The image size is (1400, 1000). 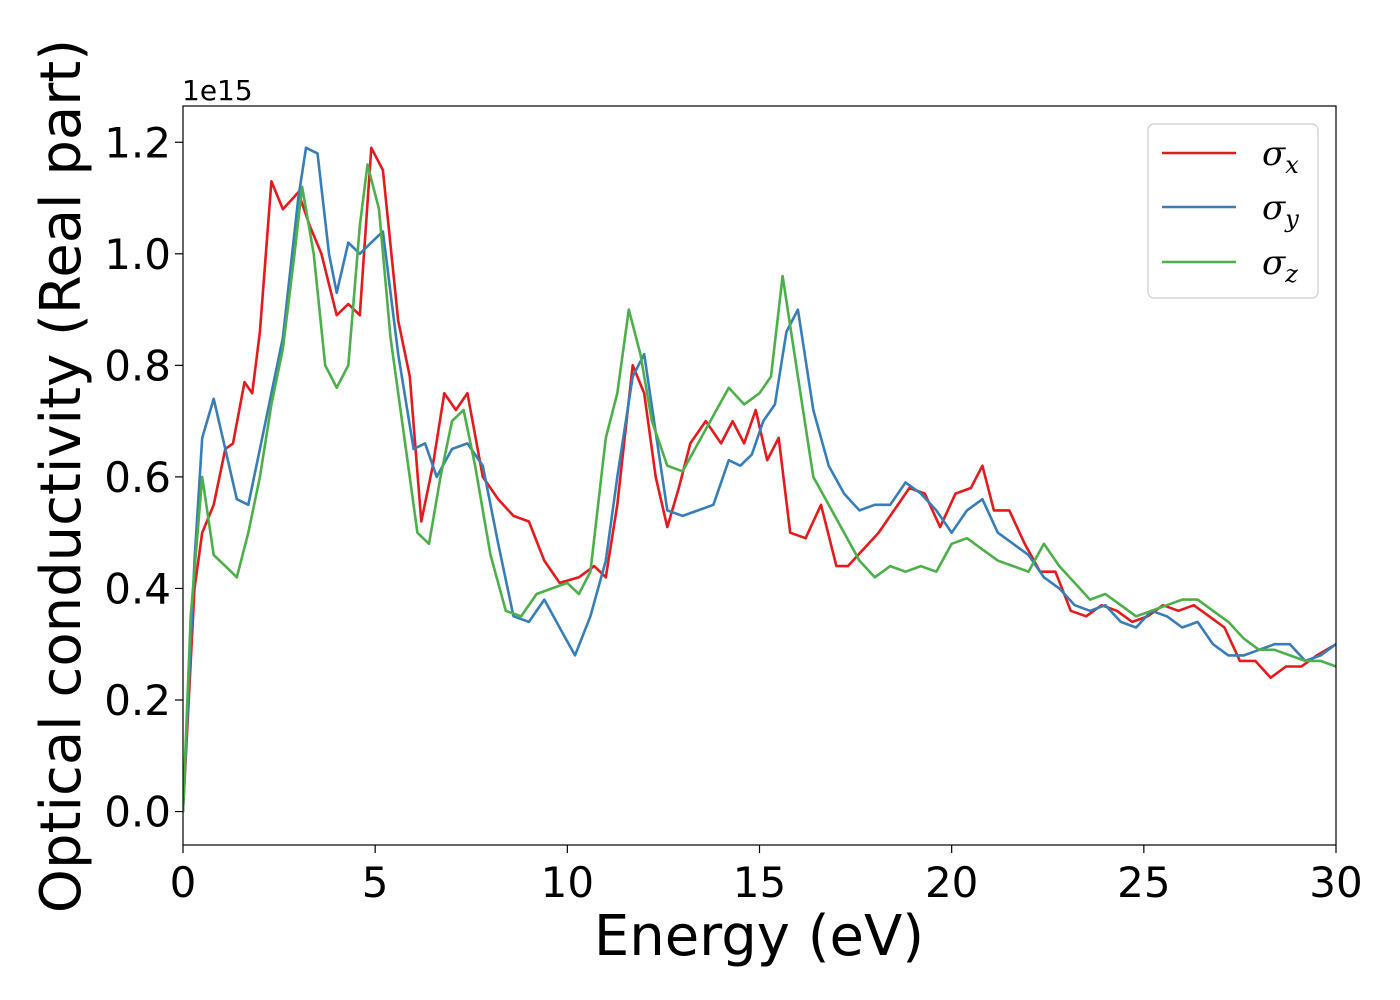 What do you see at coordinates (61, 476) in the screenshot?
I see `y-axis-label: Optical conductivity (Real part)` at bounding box center [61, 476].